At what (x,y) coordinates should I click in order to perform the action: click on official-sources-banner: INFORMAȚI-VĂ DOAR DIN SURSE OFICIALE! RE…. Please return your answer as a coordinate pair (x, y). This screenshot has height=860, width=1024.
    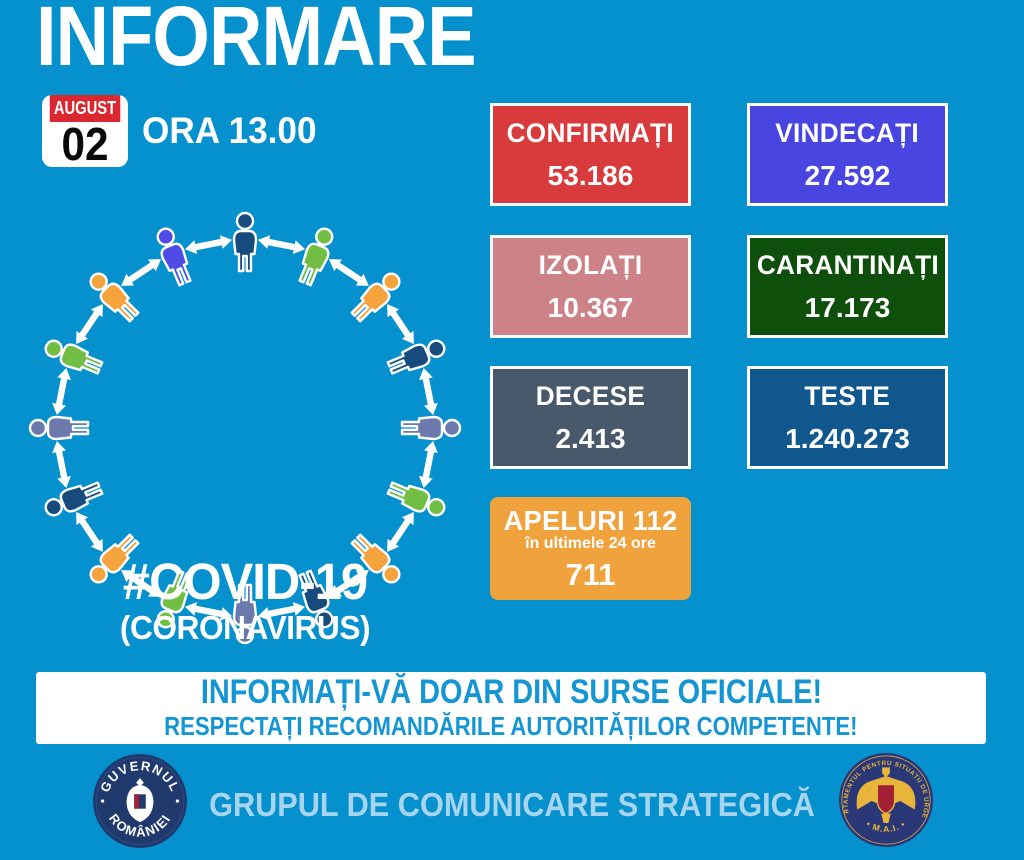
    Looking at the image, I should click on (511, 708).